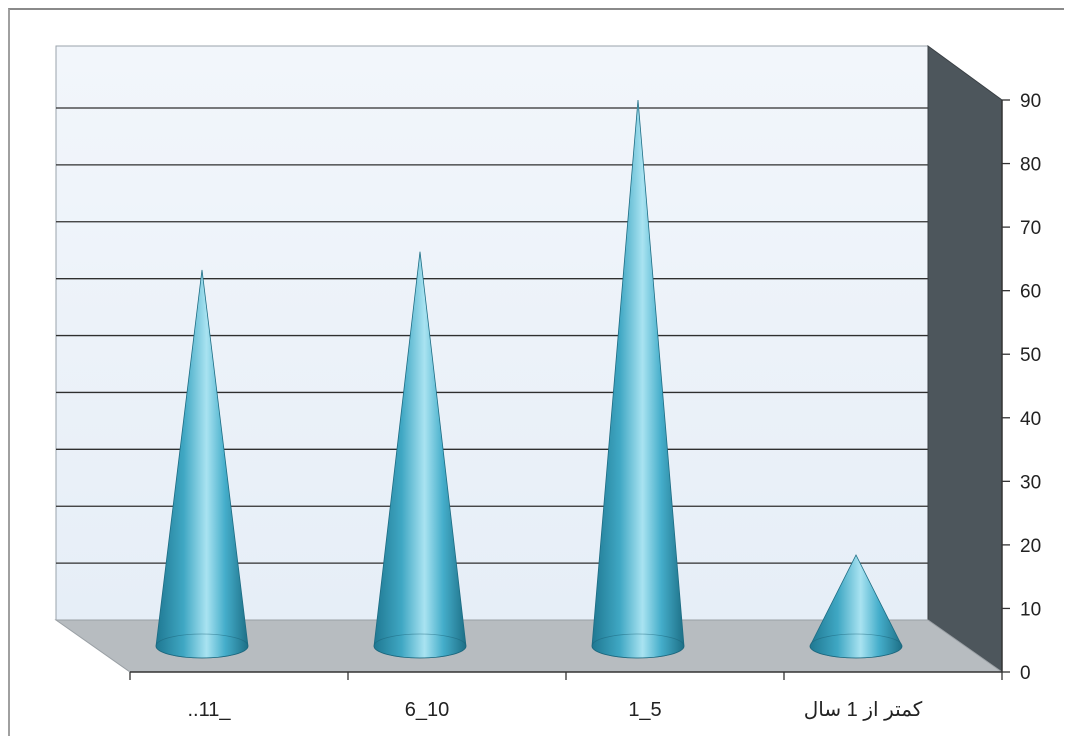 The height and width of the screenshot is (740, 1070). What do you see at coordinates (863, 710) in the screenshot?
I see `x-category-label: کمتر از 1 سال` at bounding box center [863, 710].